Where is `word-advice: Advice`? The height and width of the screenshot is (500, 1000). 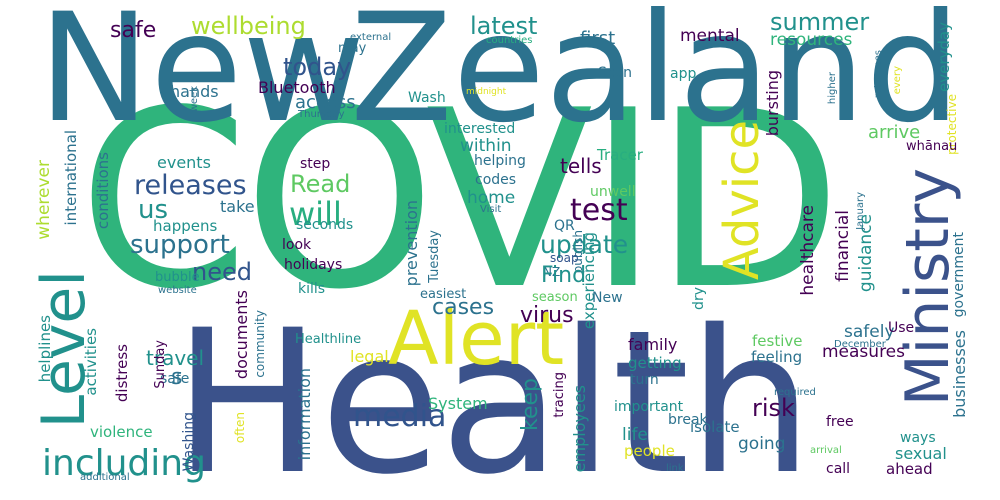
word-advice: Advice is located at coordinates (742, 200).